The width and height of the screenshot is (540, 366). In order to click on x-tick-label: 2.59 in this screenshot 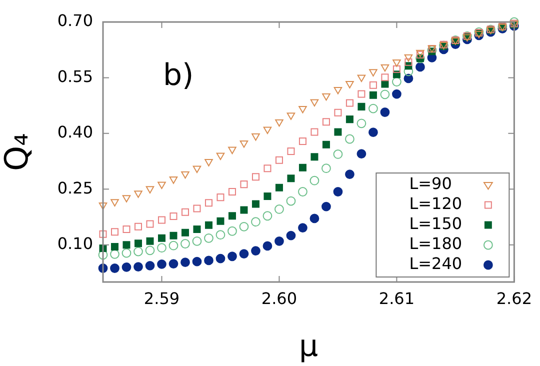, I will do `click(162, 298)`.